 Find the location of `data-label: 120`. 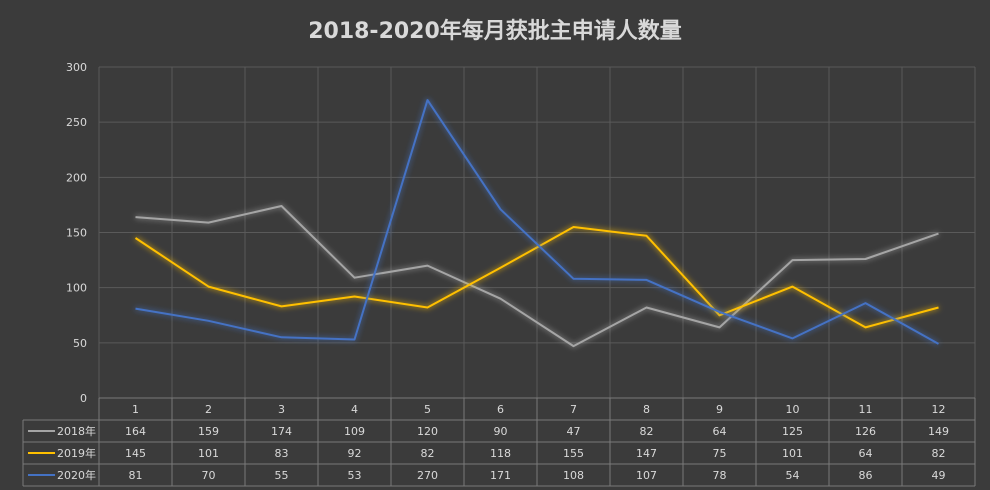

data-label: 120 is located at coordinates (427, 431).